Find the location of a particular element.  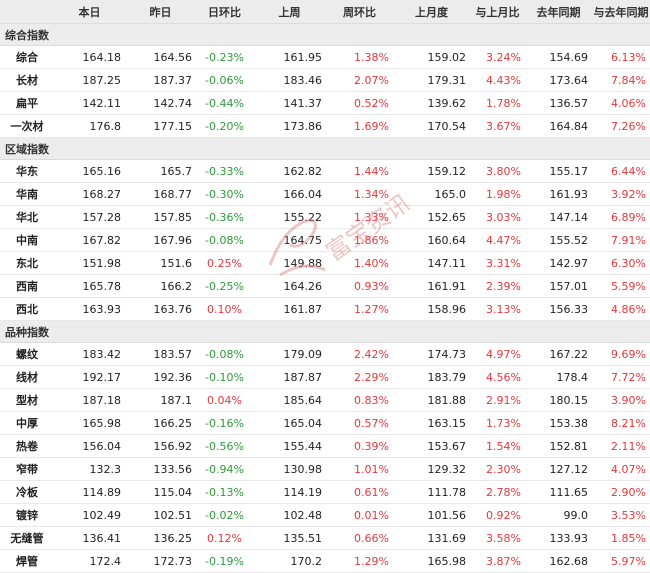

value-cell: 111.65 is located at coordinates (558, 492).